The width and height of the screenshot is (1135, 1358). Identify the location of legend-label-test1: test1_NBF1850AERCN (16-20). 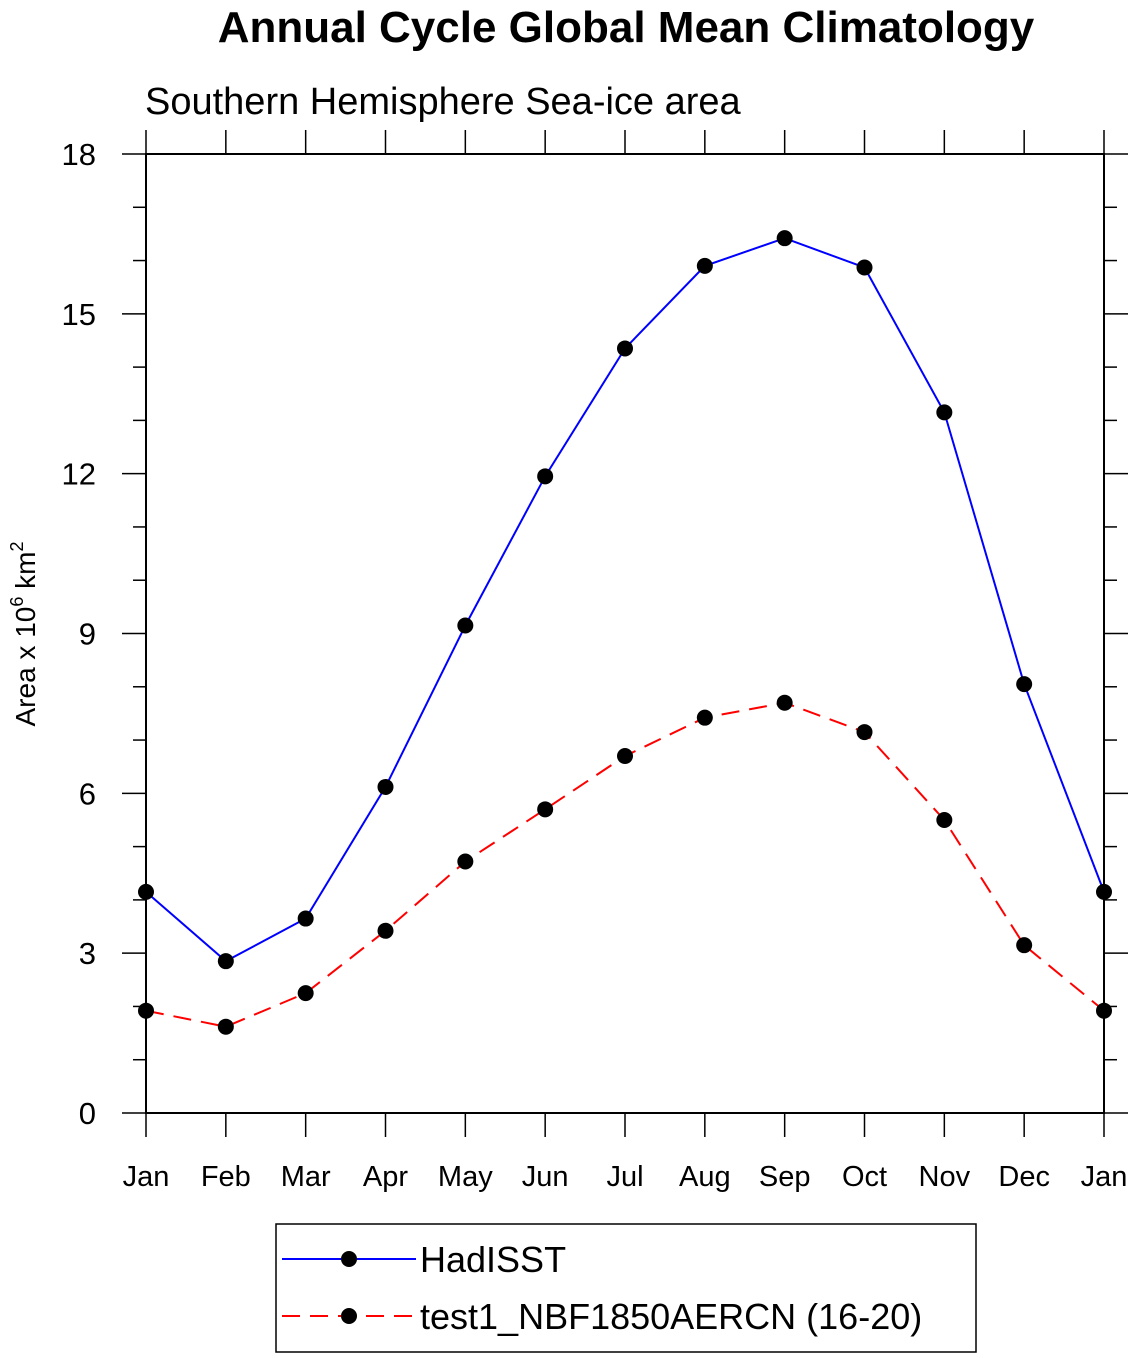
(671, 1316).